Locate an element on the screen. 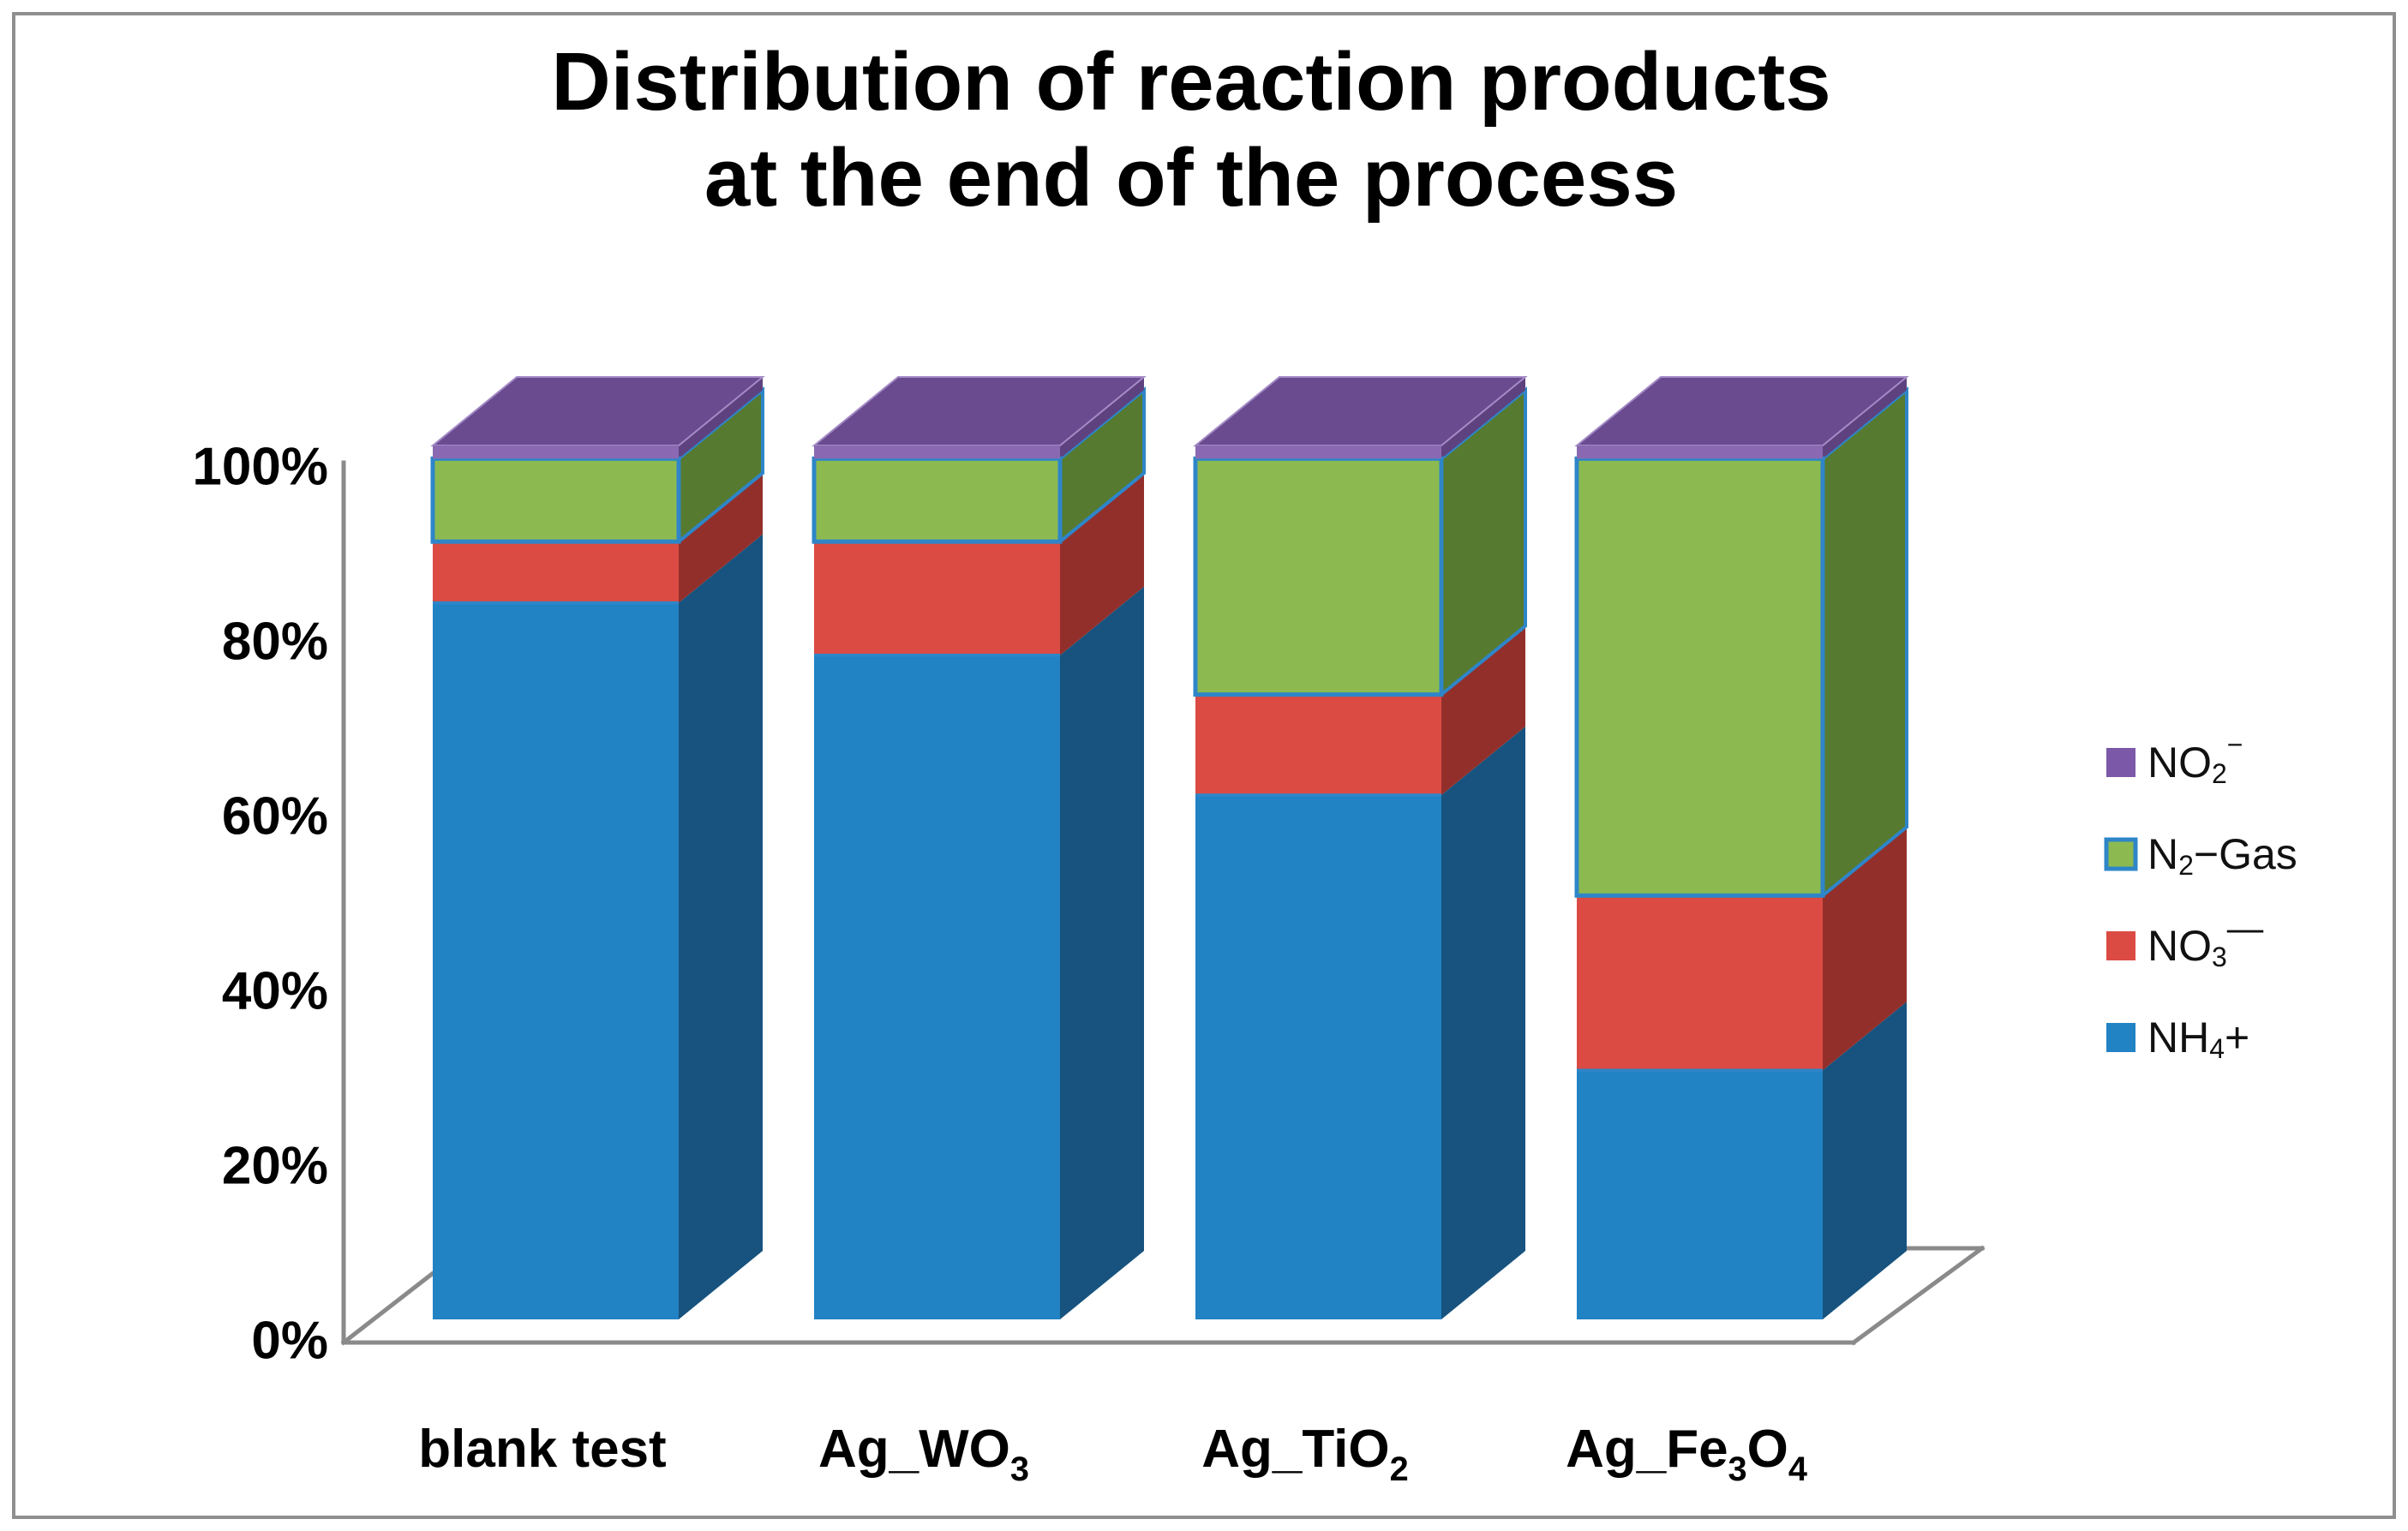 The image size is (2408, 1531). legend-label-NH4+: NH4+ is located at coordinates (2198, 1039).